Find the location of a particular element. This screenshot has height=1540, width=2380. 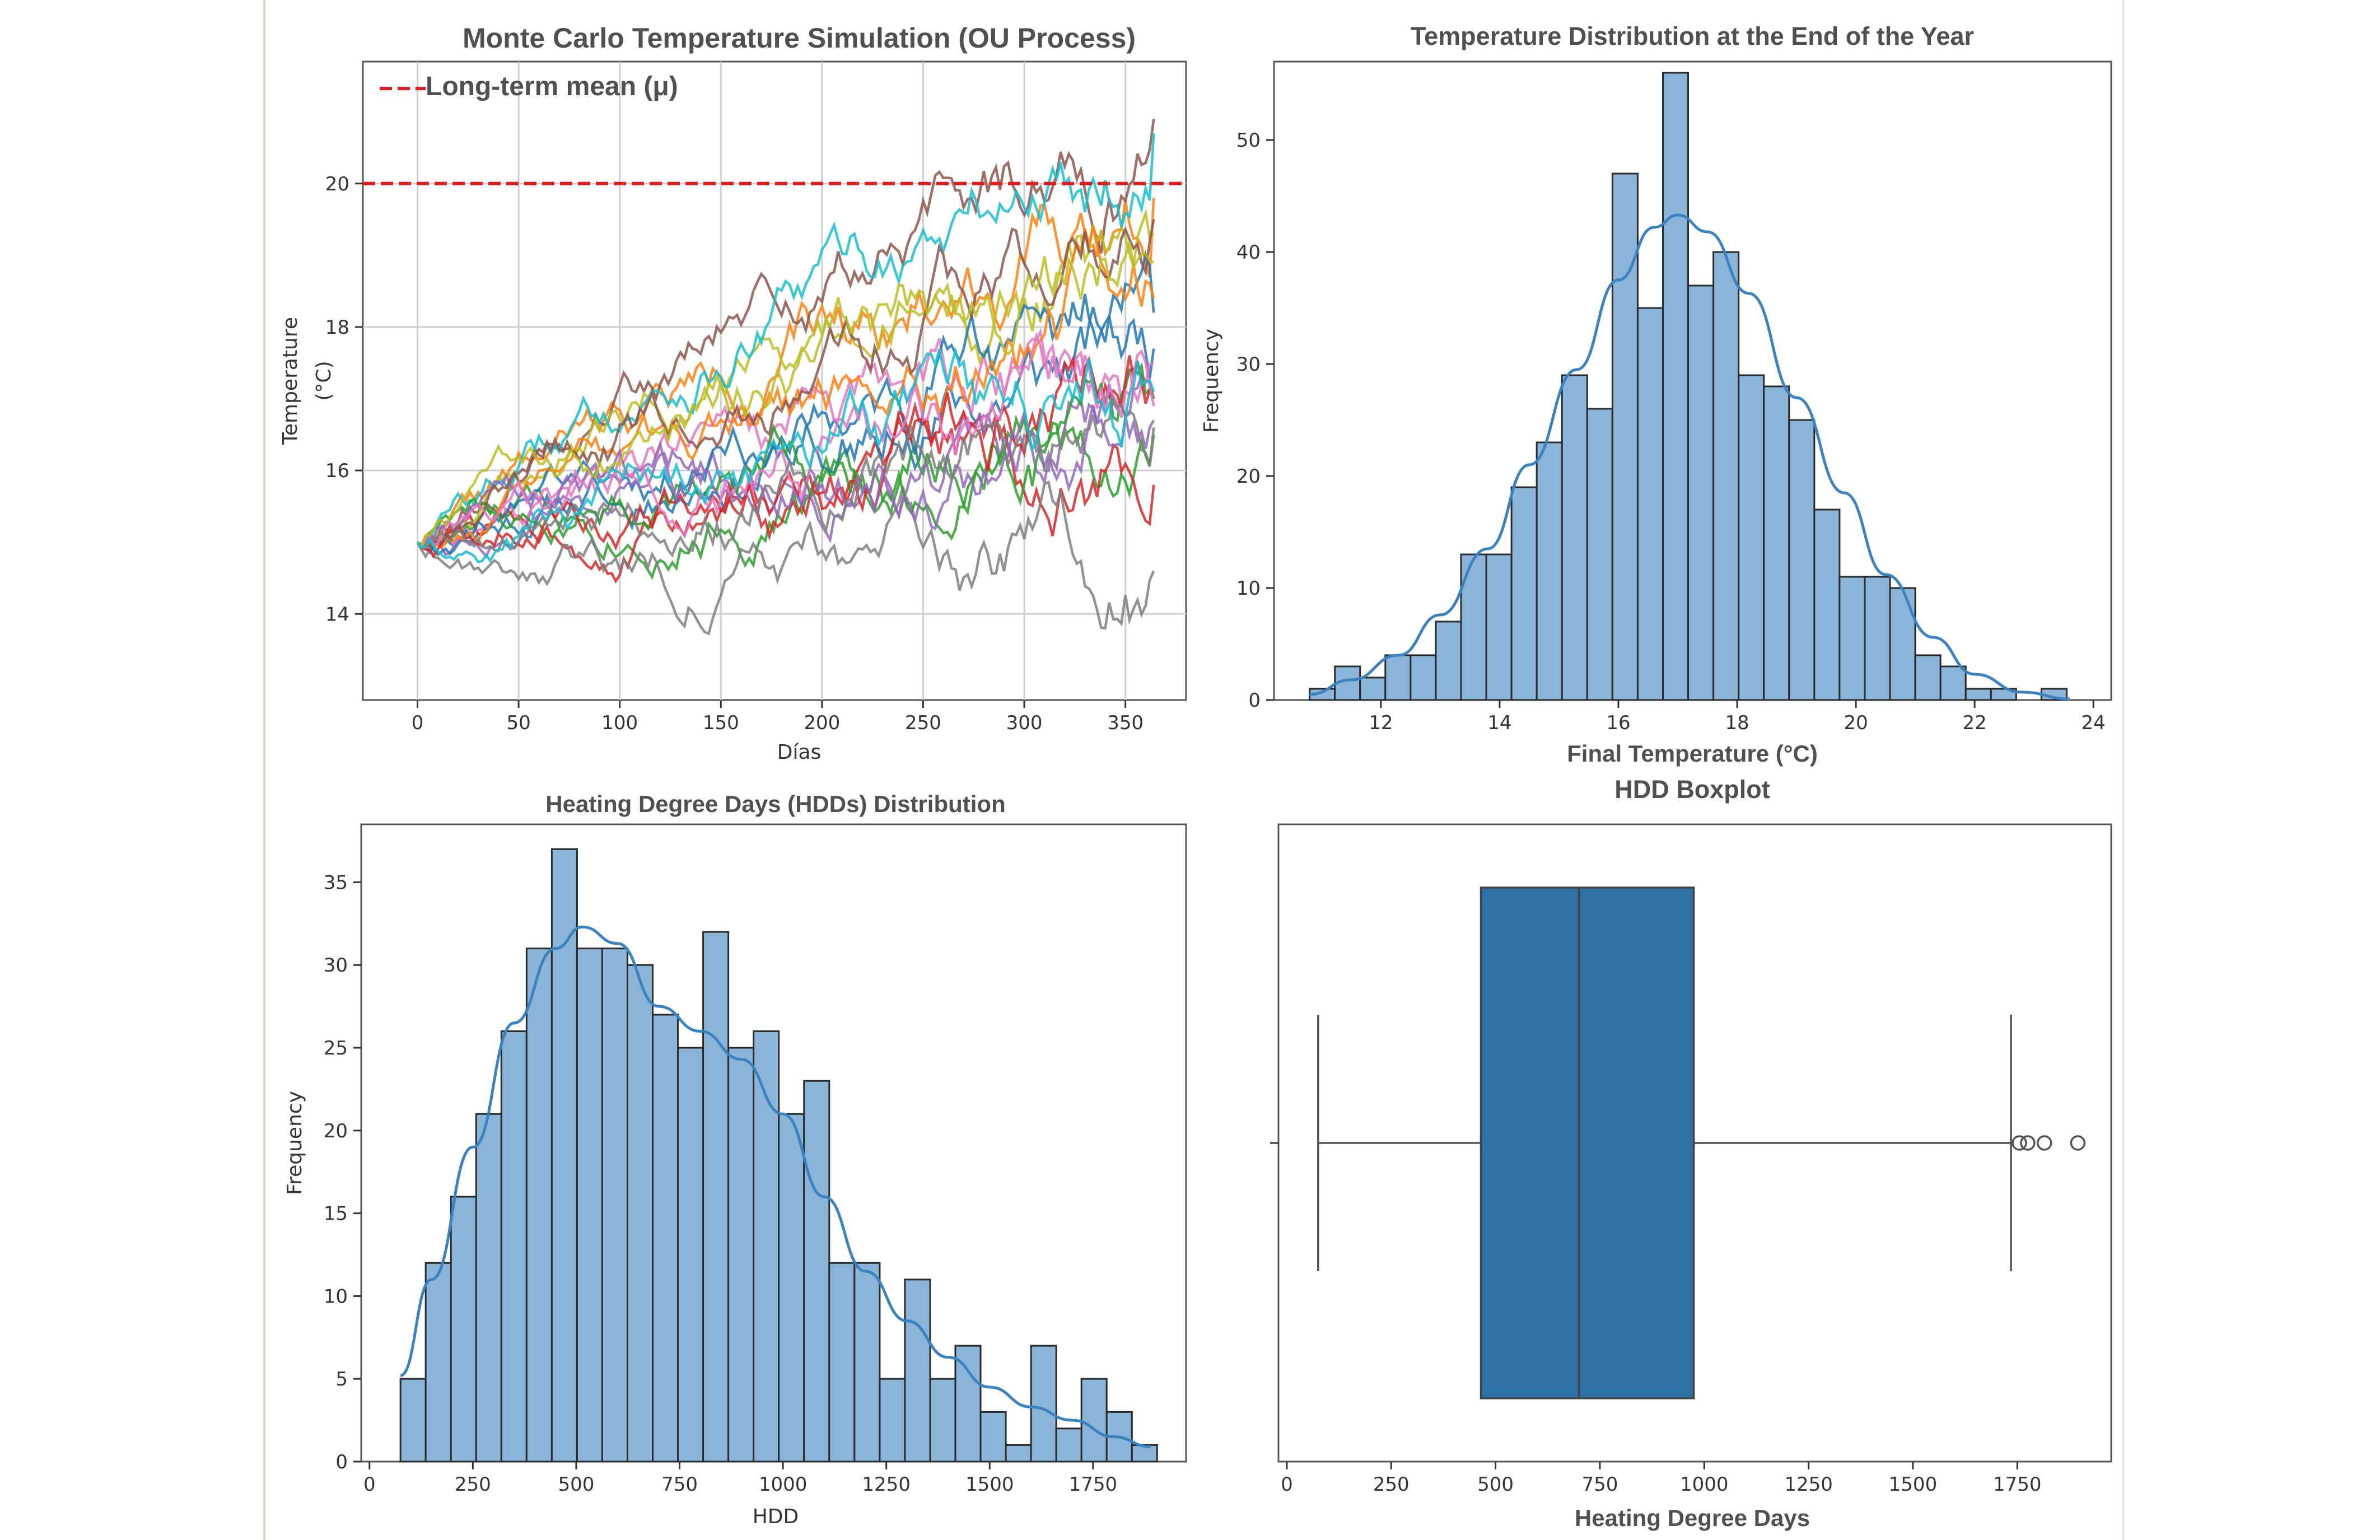

hdd-hist-xtick-label: 0 is located at coordinates (369, 1485).